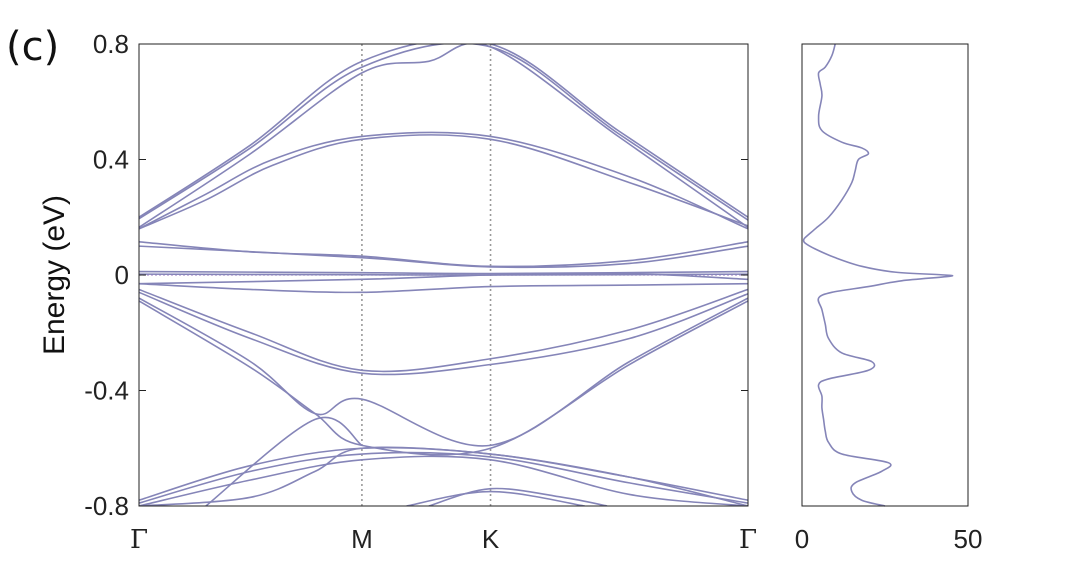  Describe the element at coordinates (802, 539) in the screenshot. I see `x-tick-label: 0` at that location.